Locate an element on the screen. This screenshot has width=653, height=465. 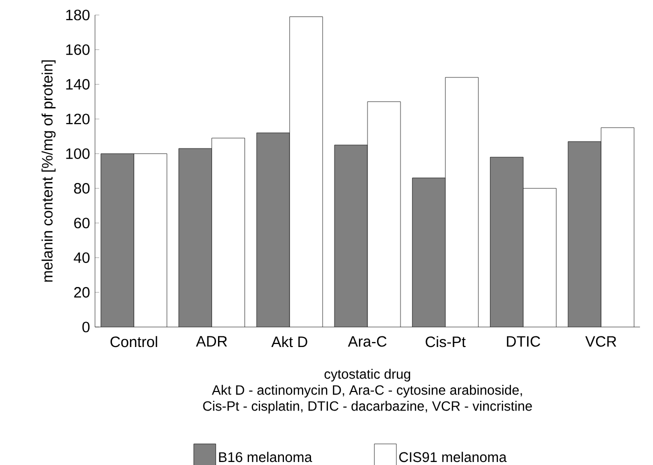
y-tick-label: 0 is located at coordinates (86, 327).